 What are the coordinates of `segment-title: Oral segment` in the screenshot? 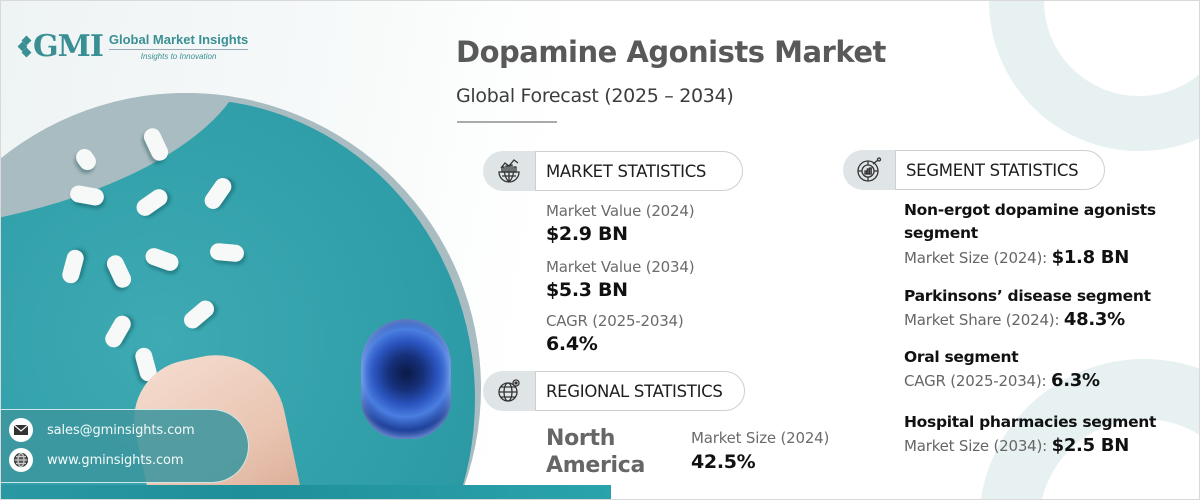 It's located at (961, 357).